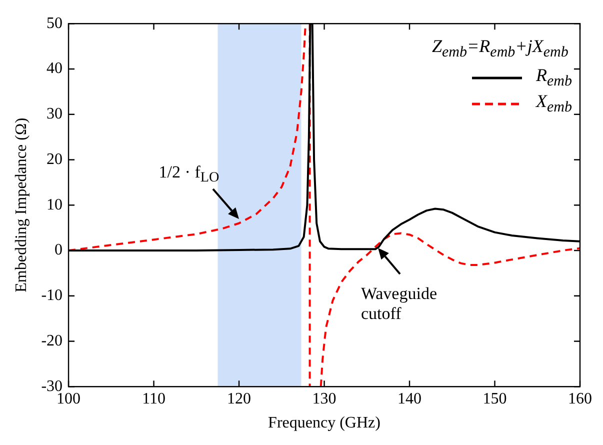  I want to click on y-tick-label: 10, so click(54, 205).